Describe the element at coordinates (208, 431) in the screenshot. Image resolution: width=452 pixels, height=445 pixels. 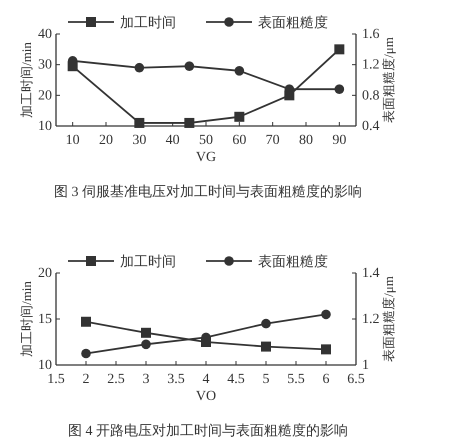
I see `caption: 图 4 开路电压对加工时间与表面粗糙度的影响` at that location.